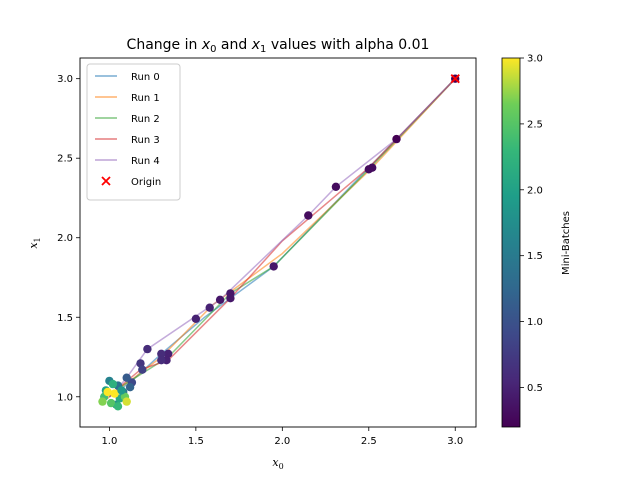 This screenshot has width=640, height=480. I want to click on x-axis-label: x0, so click(277, 463).